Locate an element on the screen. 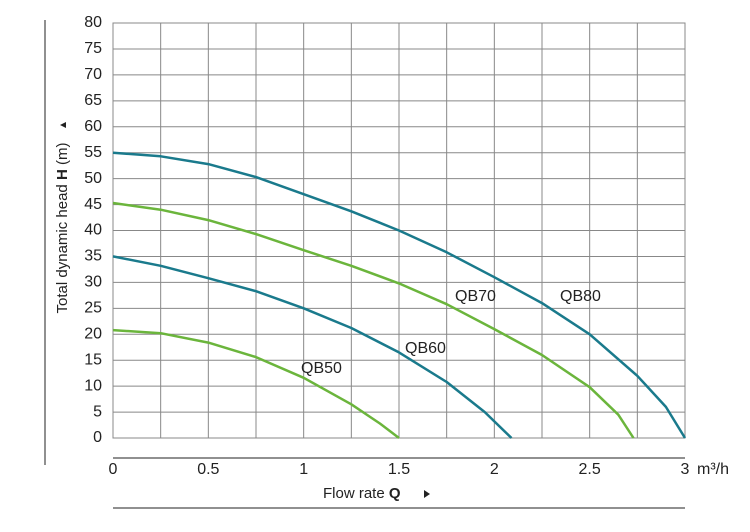  x-axis-label: Flow rate Q is located at coordinates (362, 493).